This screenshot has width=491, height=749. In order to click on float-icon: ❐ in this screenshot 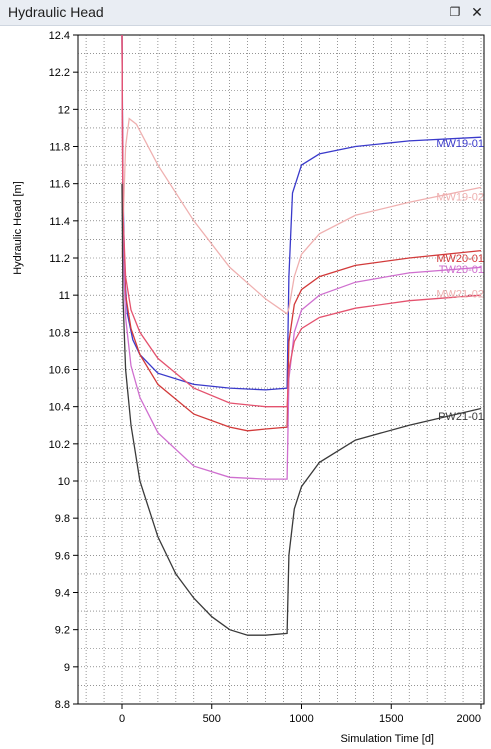, I will do `click(455, 12)`.